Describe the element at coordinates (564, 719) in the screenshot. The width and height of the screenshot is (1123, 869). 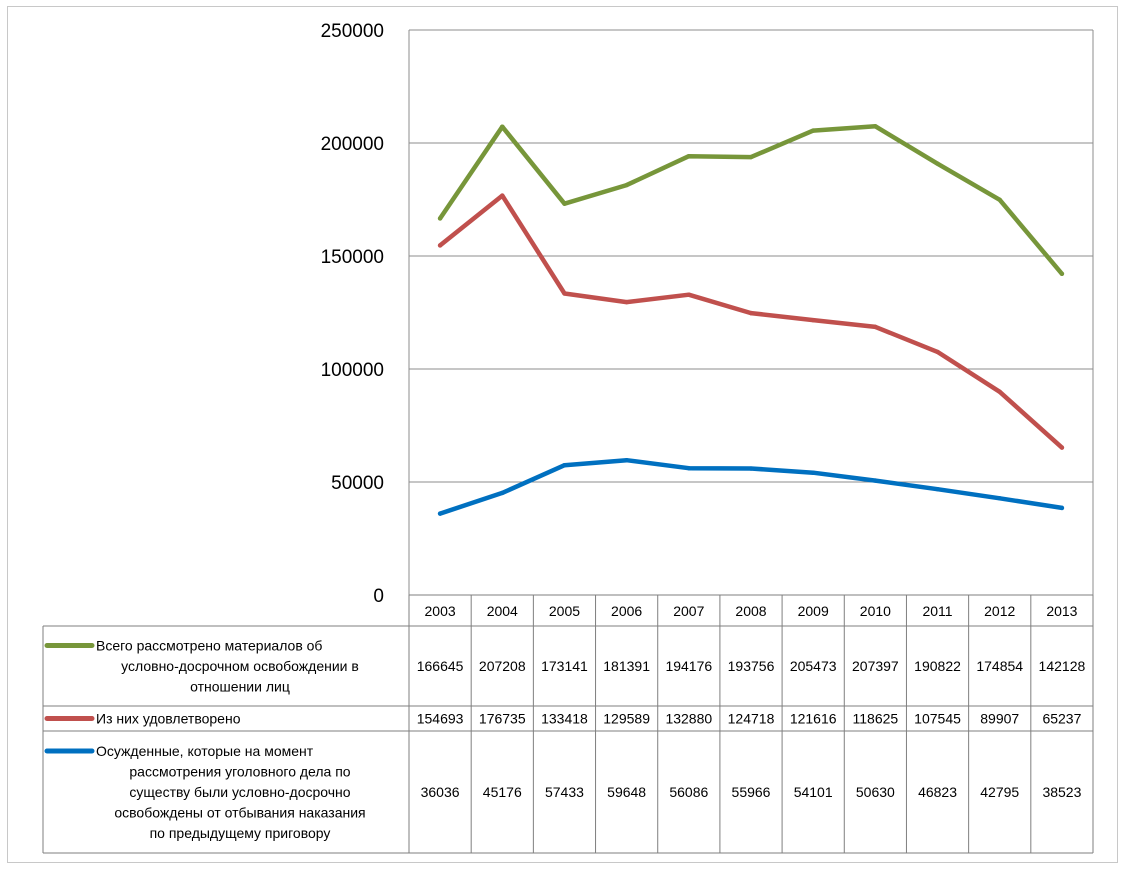
I see `data-value-cell: 133418` at that location.